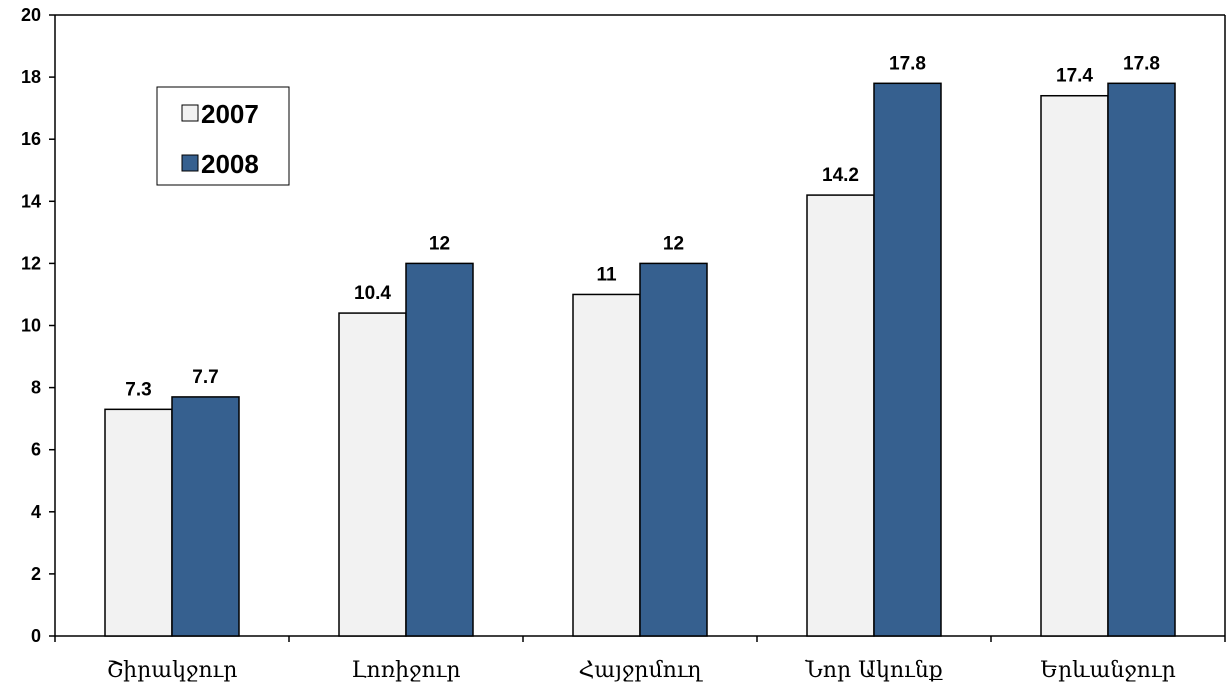  Describe the element at coordinates (1074, 76) in the screenshot. I see `data-label: 17.4` at that location.